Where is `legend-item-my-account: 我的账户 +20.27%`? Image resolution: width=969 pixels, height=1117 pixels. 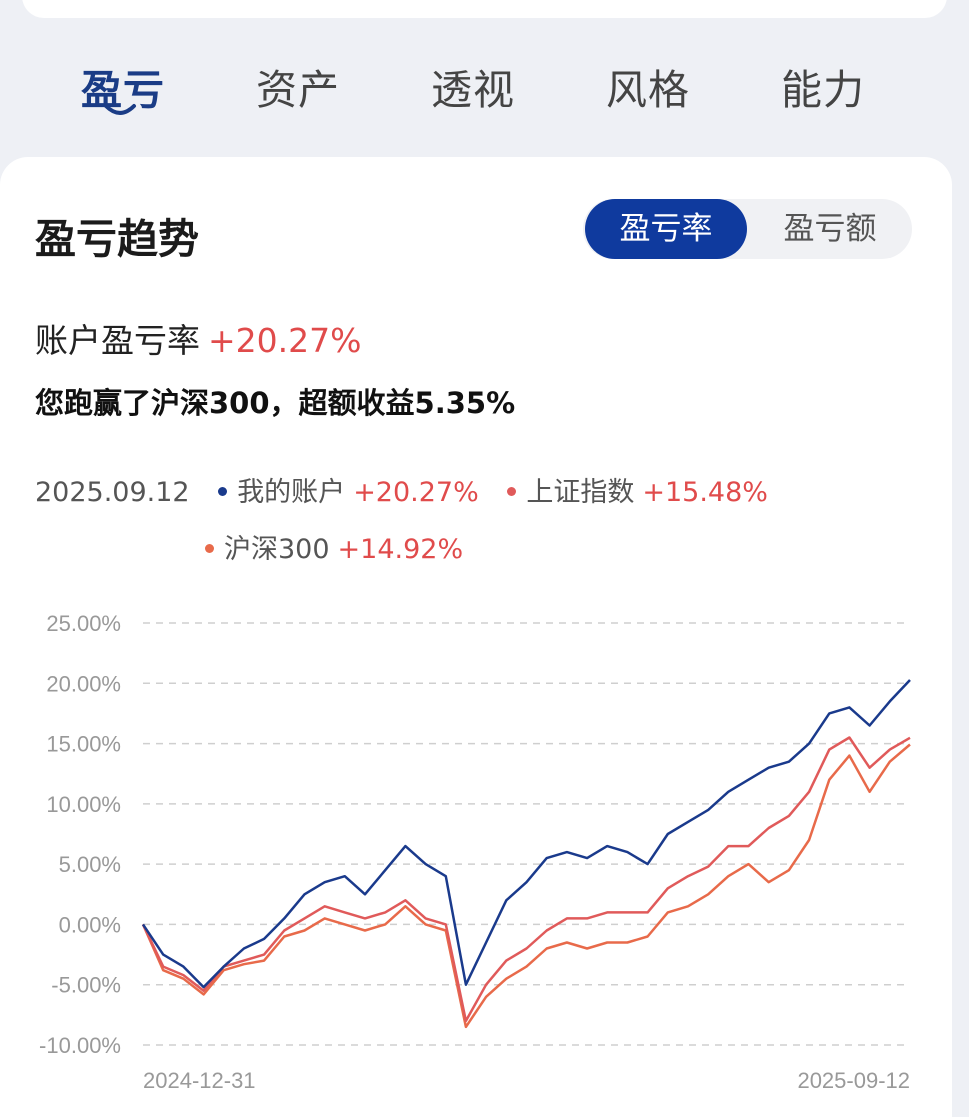
legend-item-my-account: 我的账户 +20.27% is located at coordinates (348, 489).